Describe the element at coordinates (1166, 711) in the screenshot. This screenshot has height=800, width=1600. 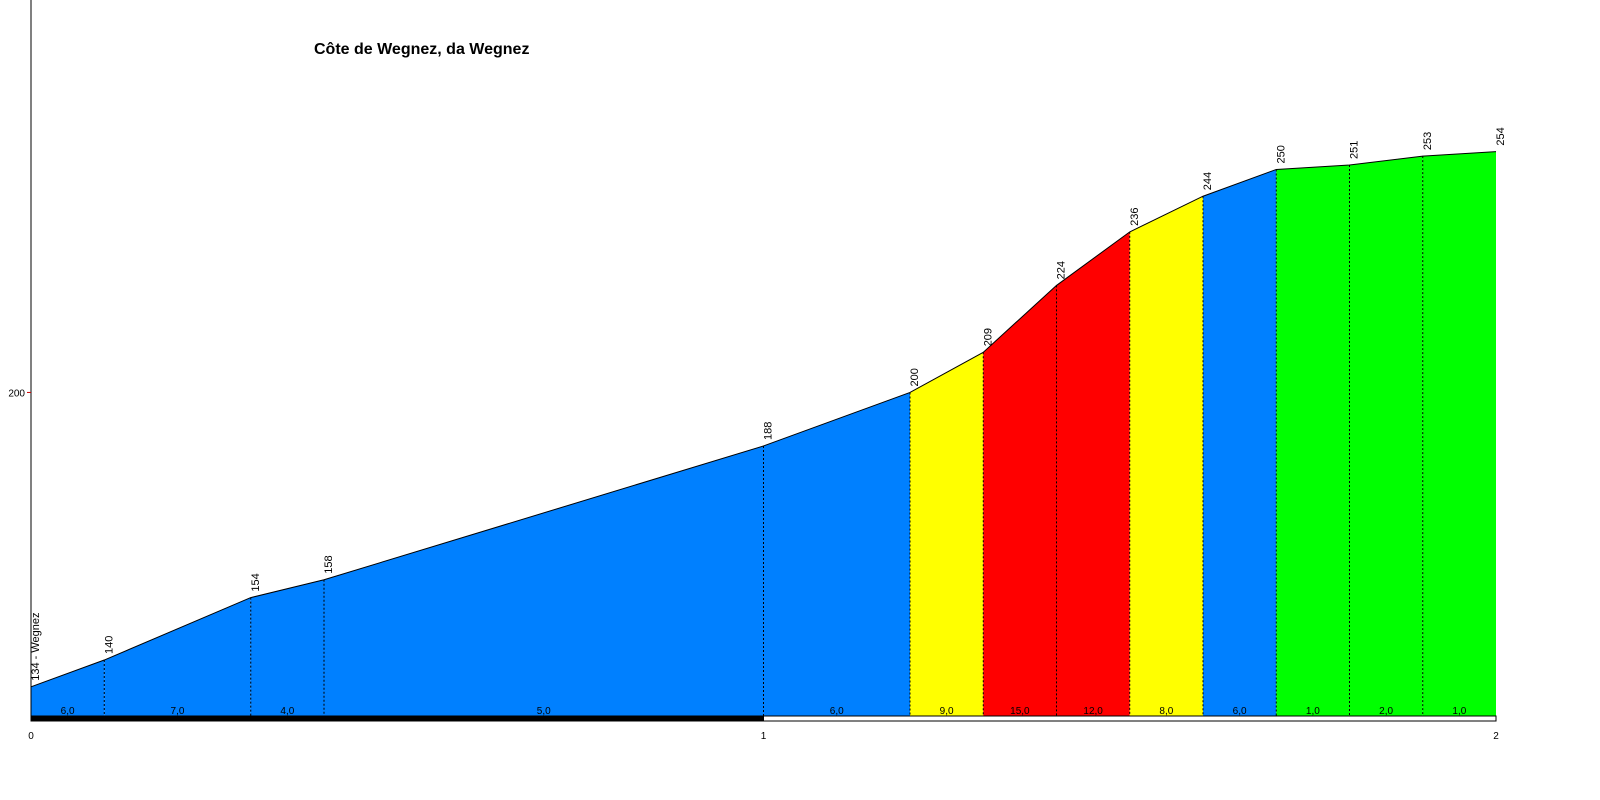
I see `gradient-label: 8,0` at that location.